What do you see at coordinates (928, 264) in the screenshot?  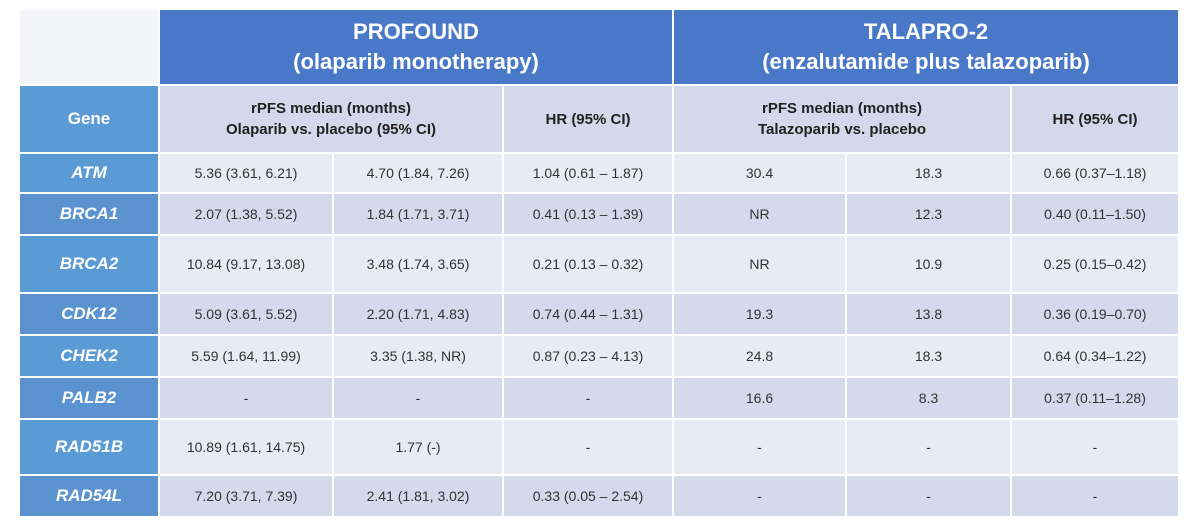 I see `data-cell: 10.9` at bounding box center [928, 264].